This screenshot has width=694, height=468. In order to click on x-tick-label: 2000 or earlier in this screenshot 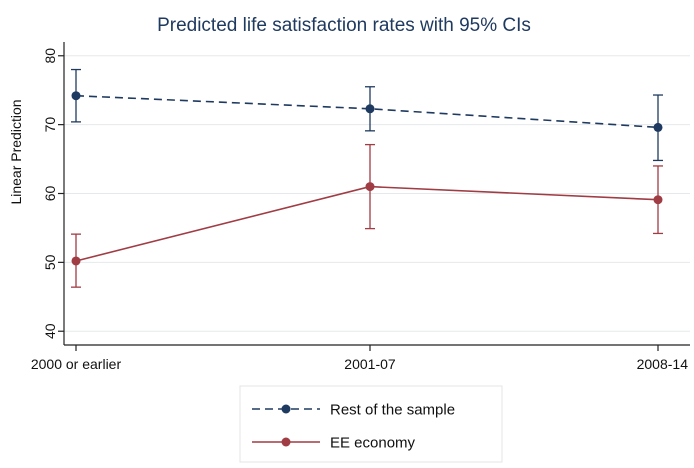, I will do `click(76, 364)`.